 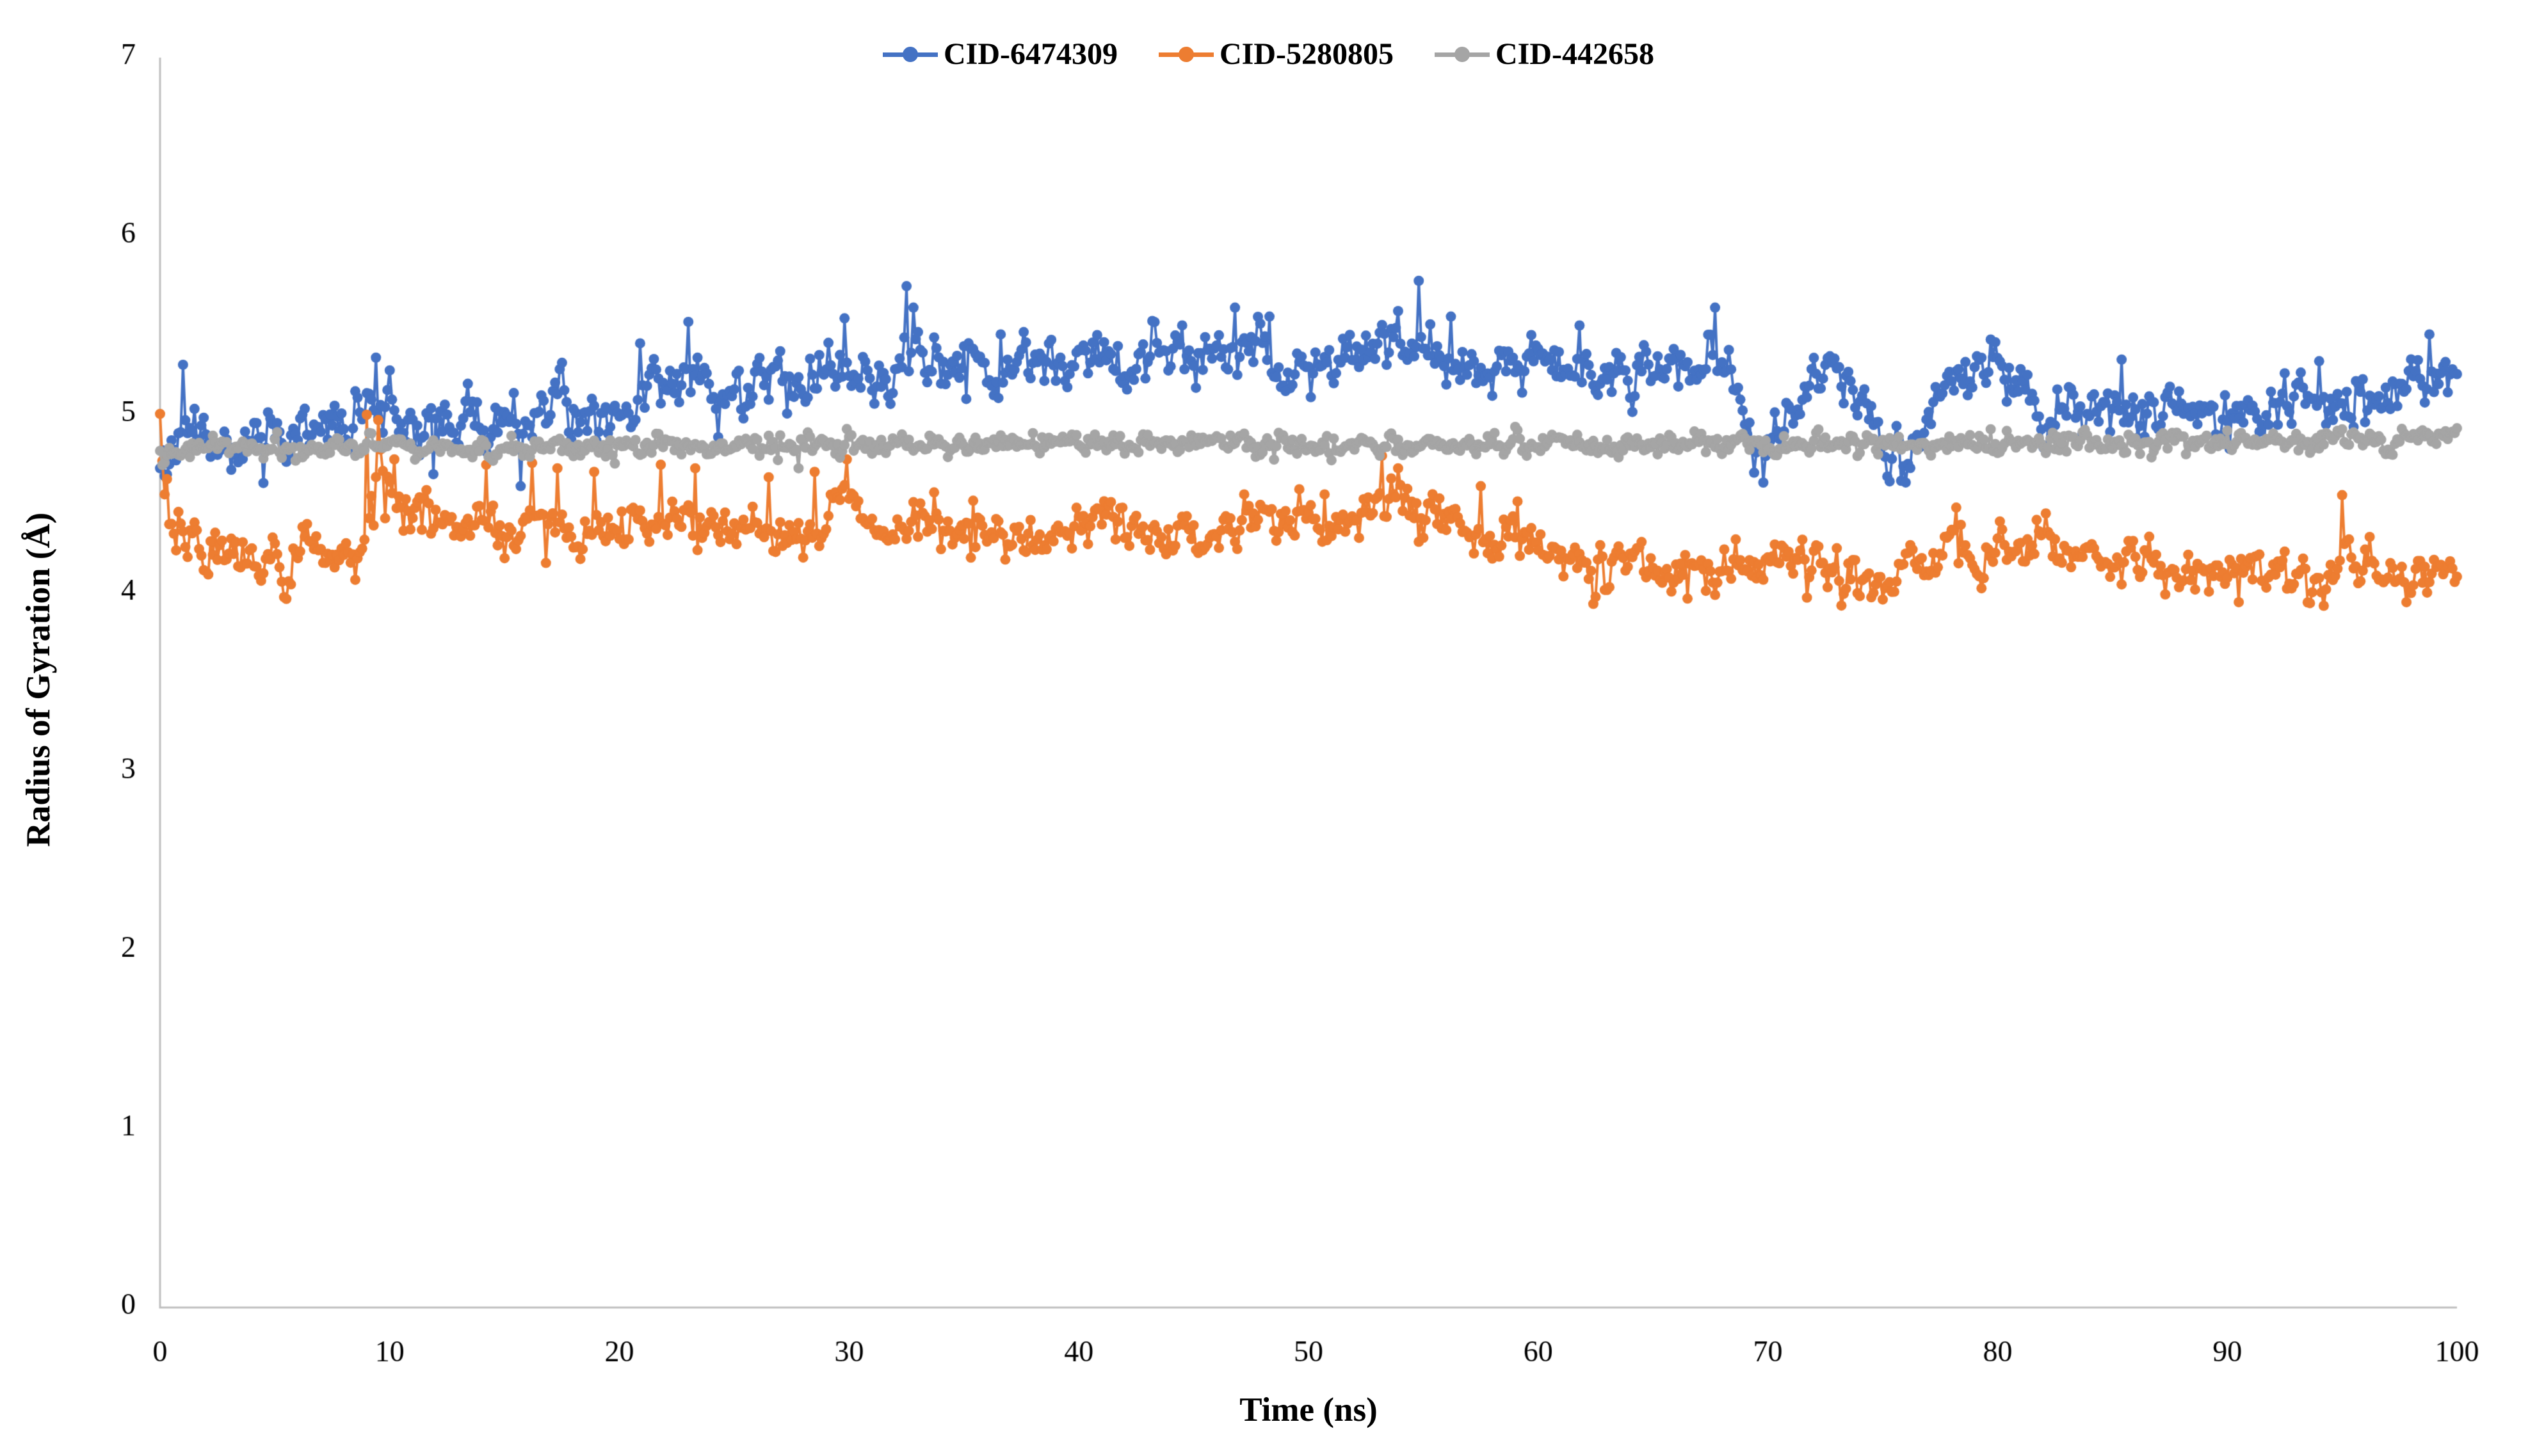 I want to click on legend-label: CID-6474309, so click(x=1031, y=54).